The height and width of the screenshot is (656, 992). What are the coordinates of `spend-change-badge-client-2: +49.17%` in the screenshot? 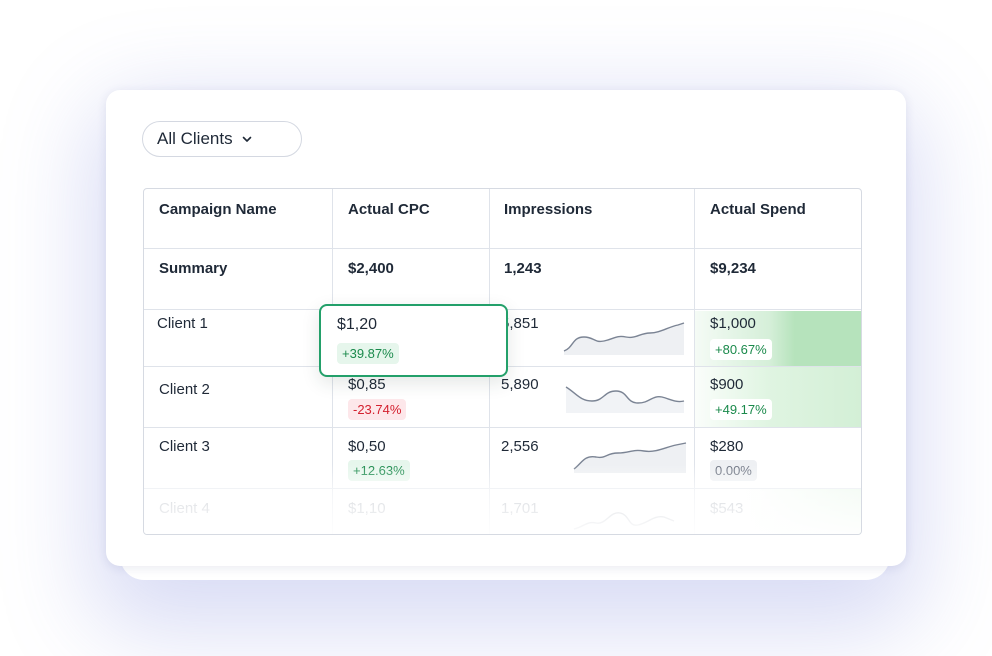 It's located at (741, 409).